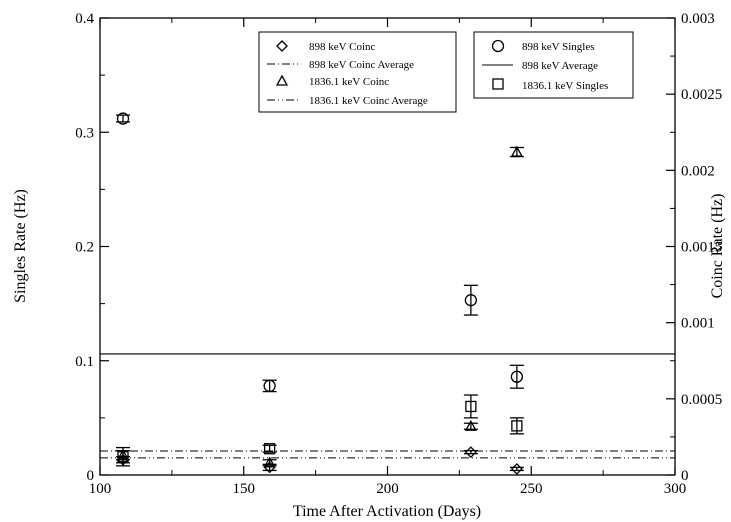  Describe the element at coordinates (84, 133) in the screenshot. I see `y-left-tick-label: 0.3` at that location.